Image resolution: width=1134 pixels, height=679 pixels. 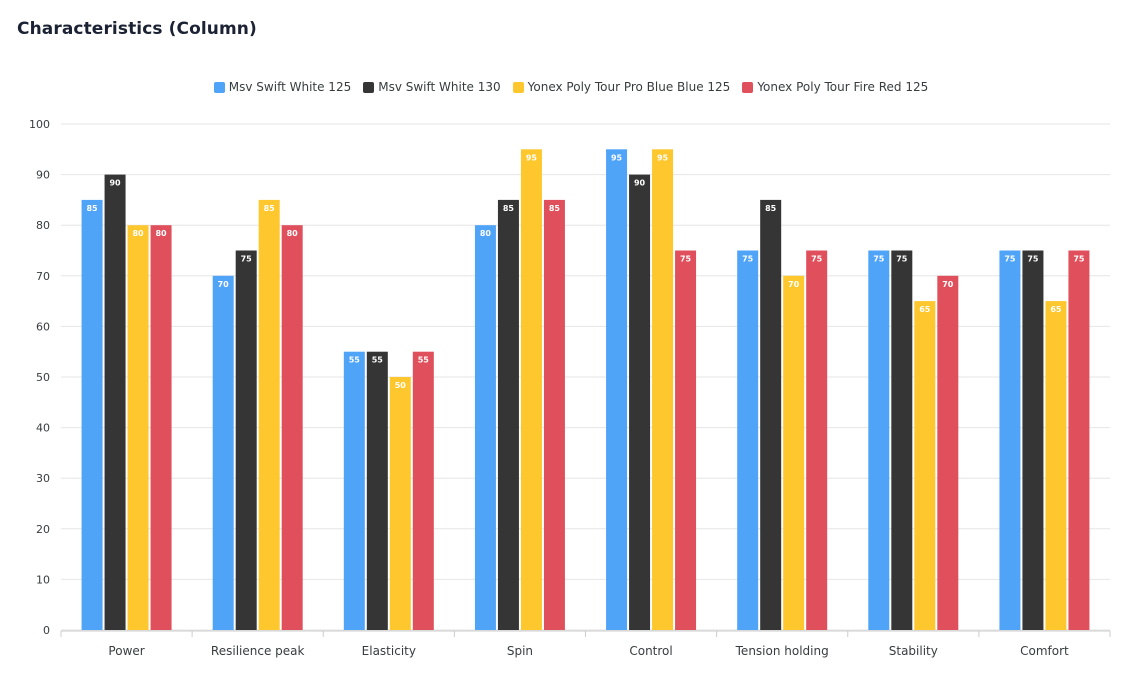 What do you see at coordinates (650, 651) in the screenshot?
I see `x-tick-label: Control` at bounding box center [650, 651].